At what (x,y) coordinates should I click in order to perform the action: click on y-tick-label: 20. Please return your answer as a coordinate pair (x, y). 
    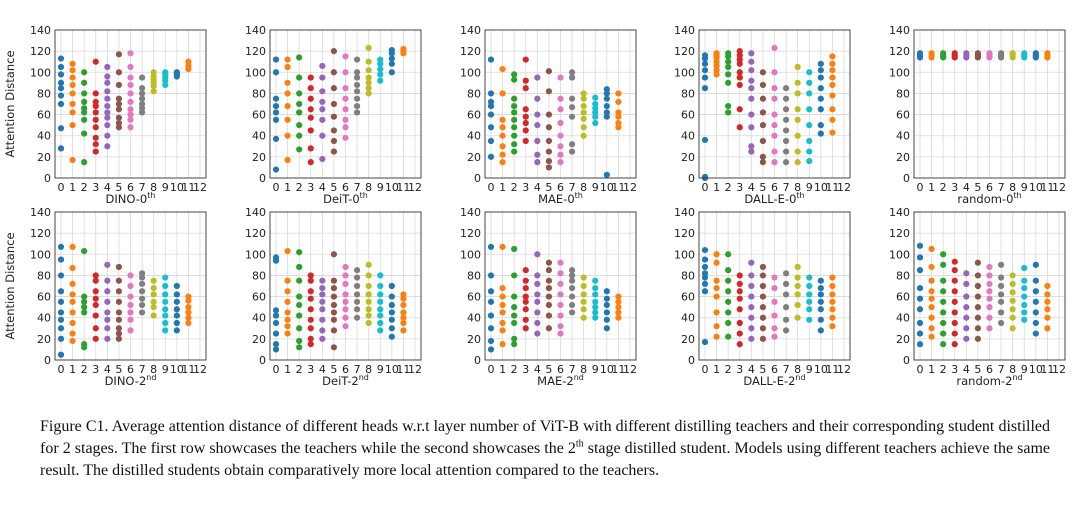
    Looking at the image, I should click on (44, 339).